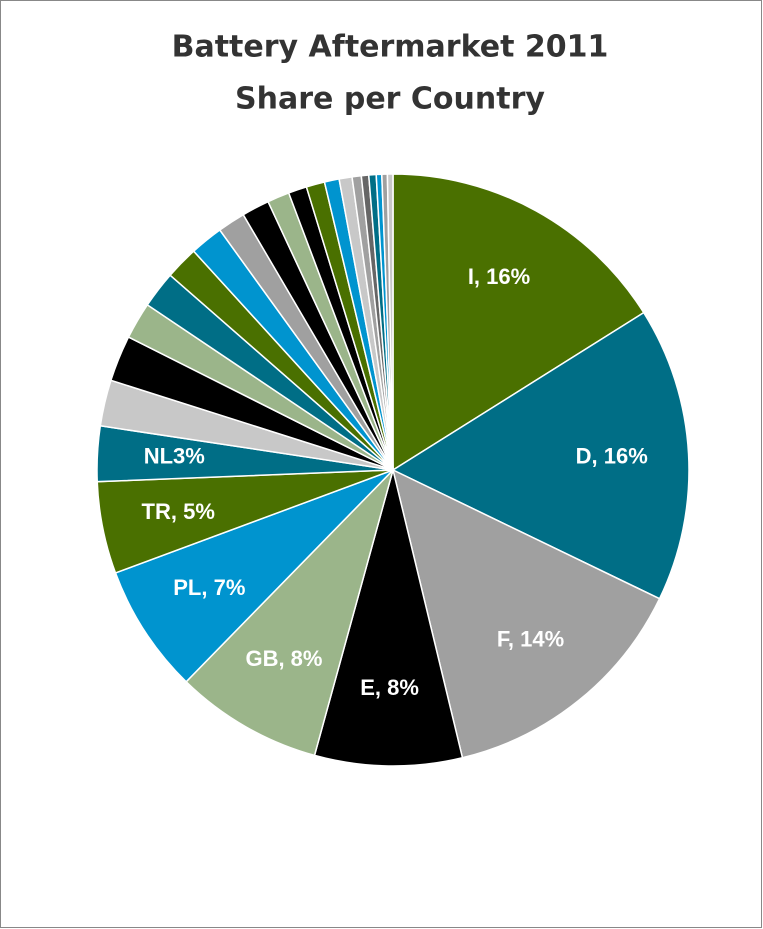  I want to click on data-label: TR, 5%, so click(178, 511).